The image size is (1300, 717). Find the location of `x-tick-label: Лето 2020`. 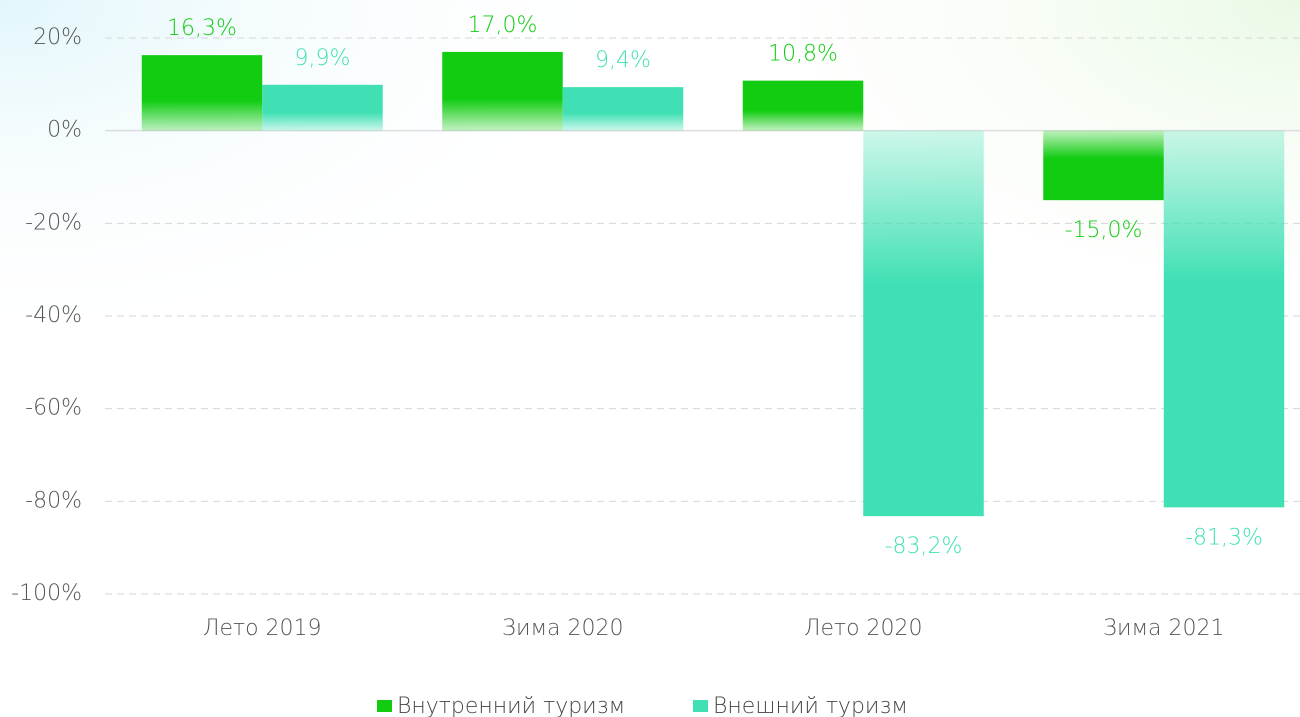

x-tick-label: Лето 2020 is located at coordinates (863, 628).